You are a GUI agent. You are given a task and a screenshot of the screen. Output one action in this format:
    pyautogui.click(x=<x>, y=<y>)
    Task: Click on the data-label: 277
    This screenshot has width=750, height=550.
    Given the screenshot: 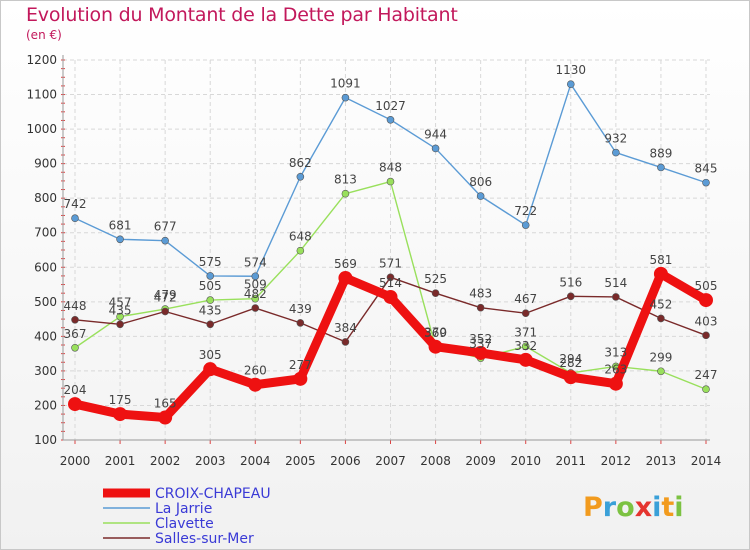 What is the action you would take?
    pyautogui.click(x=300, y=365)
    